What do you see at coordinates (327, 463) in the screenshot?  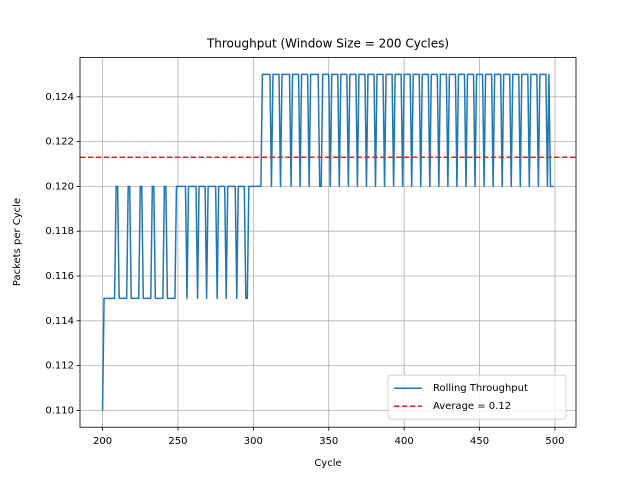 I see `x-axis-label: Cycle` at bounding box center [327, 463].